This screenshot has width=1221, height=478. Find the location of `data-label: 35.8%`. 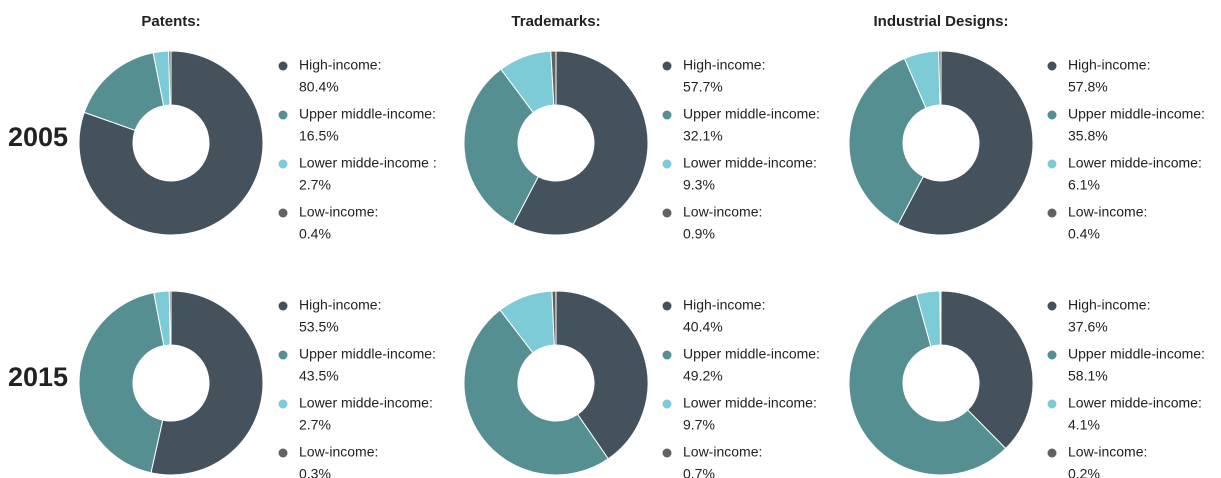

data-label: 35.8% is located at coordinates (1088, 136).